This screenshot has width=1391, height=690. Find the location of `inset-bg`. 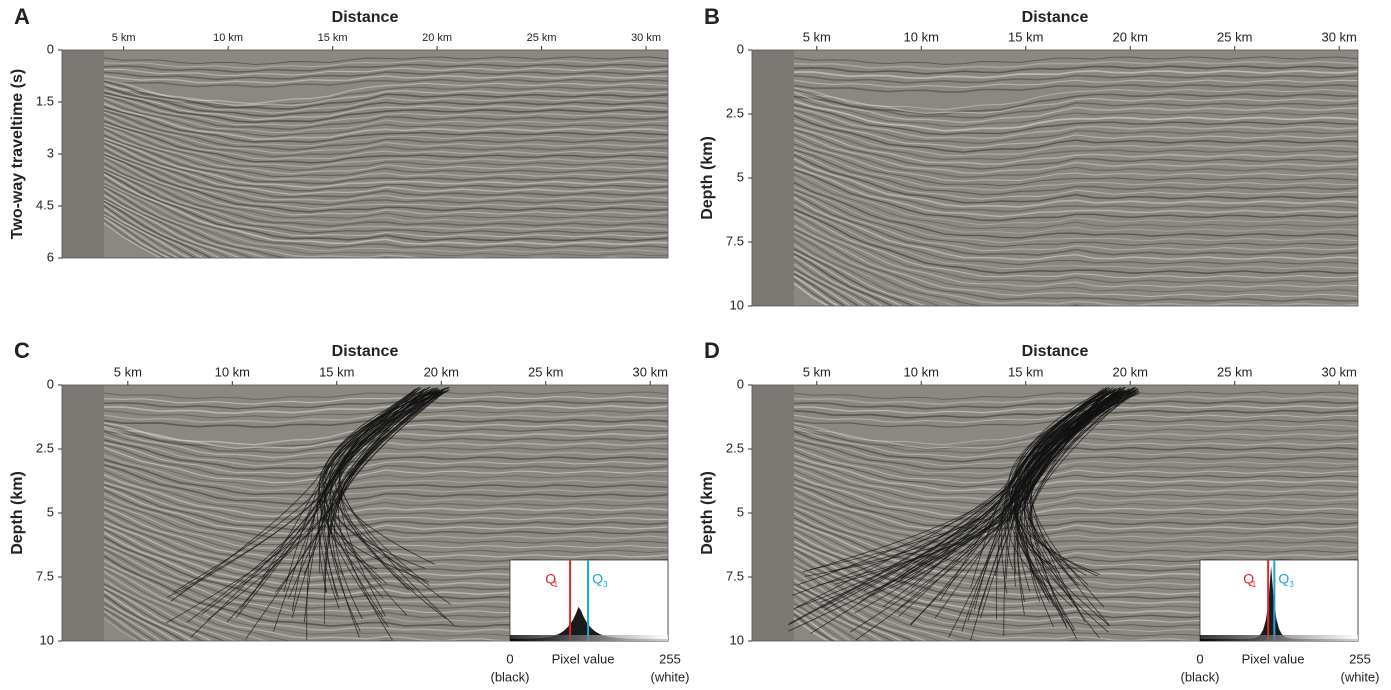

inset-bg is located at coordinates (1279, 600).